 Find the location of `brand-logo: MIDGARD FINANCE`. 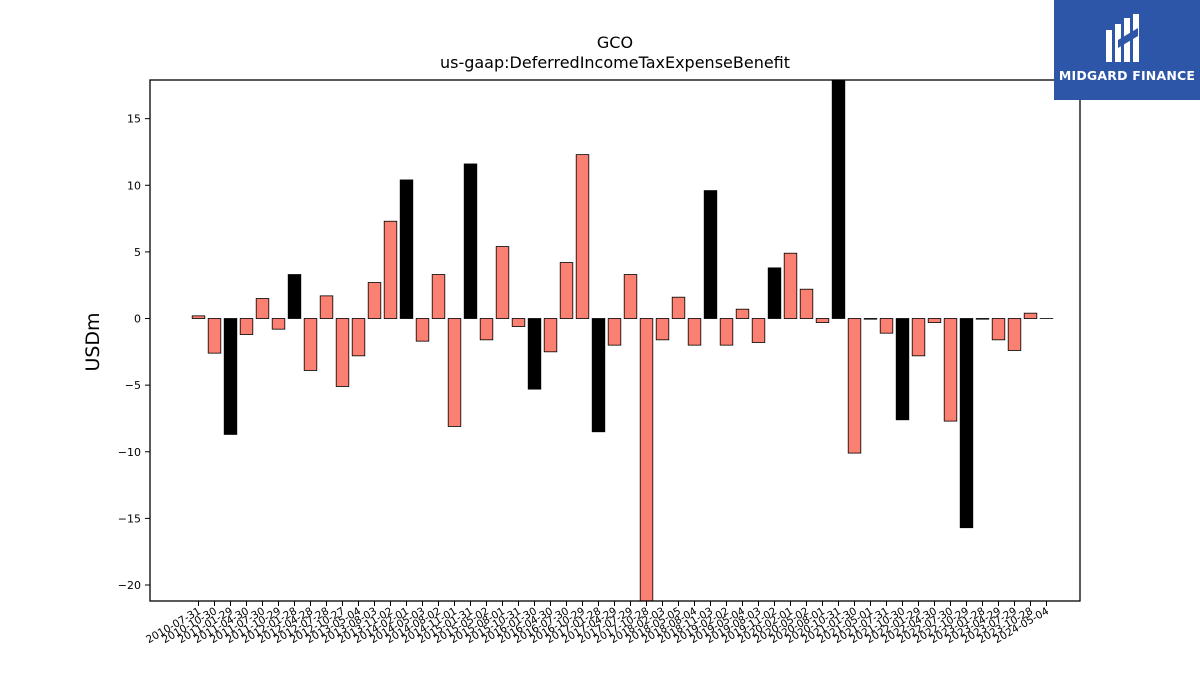

brand-logo: MIDGARD FINANCE is located at coordinates (1127, 50).